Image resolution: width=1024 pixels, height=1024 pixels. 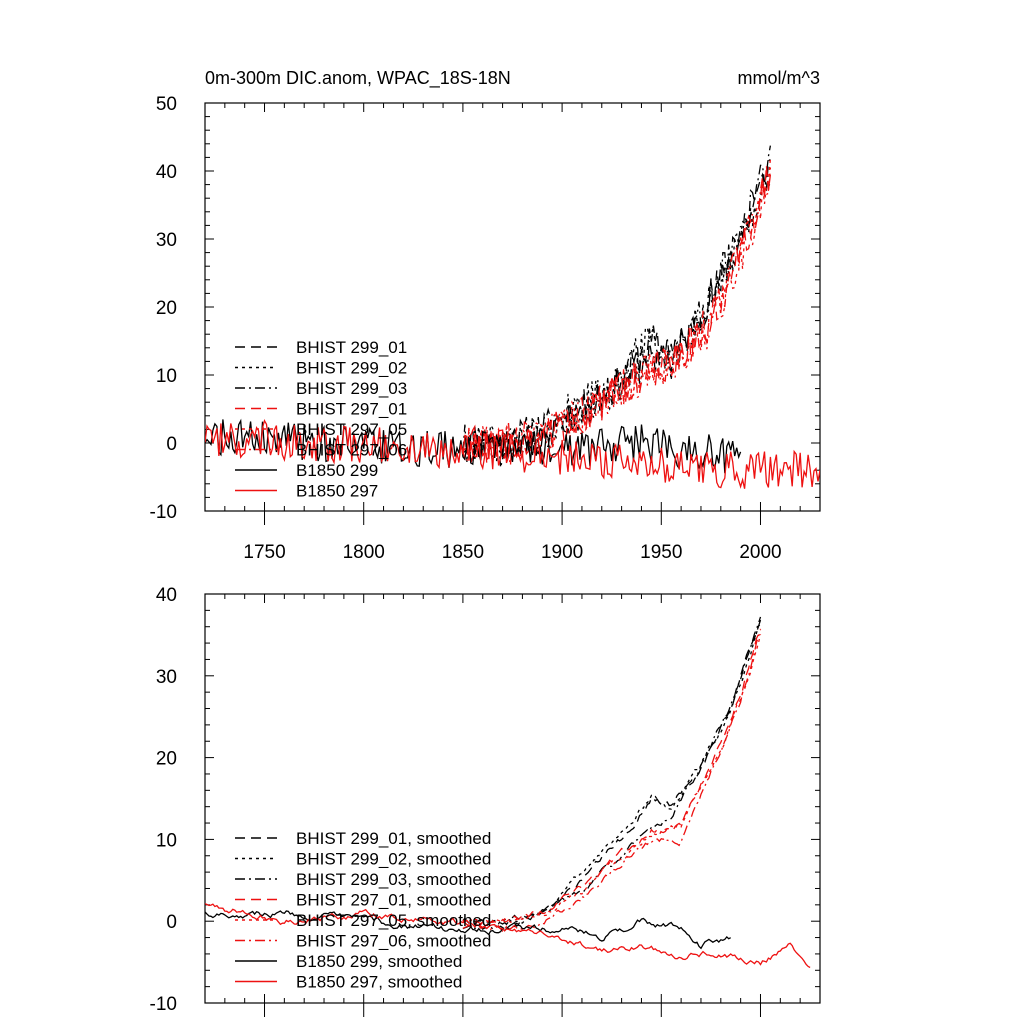 I want to click on legend-label-bhist-299-01: BHIST 299_01, so click(x=351, y=347).